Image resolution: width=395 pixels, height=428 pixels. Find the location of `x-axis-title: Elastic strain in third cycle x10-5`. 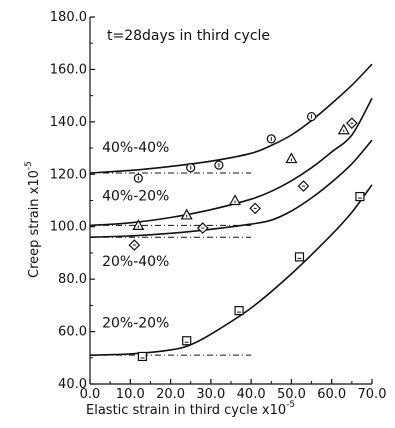

x-axis-title: Elastic strain in third cycle x10-5 is located at coordinates (190, 409).